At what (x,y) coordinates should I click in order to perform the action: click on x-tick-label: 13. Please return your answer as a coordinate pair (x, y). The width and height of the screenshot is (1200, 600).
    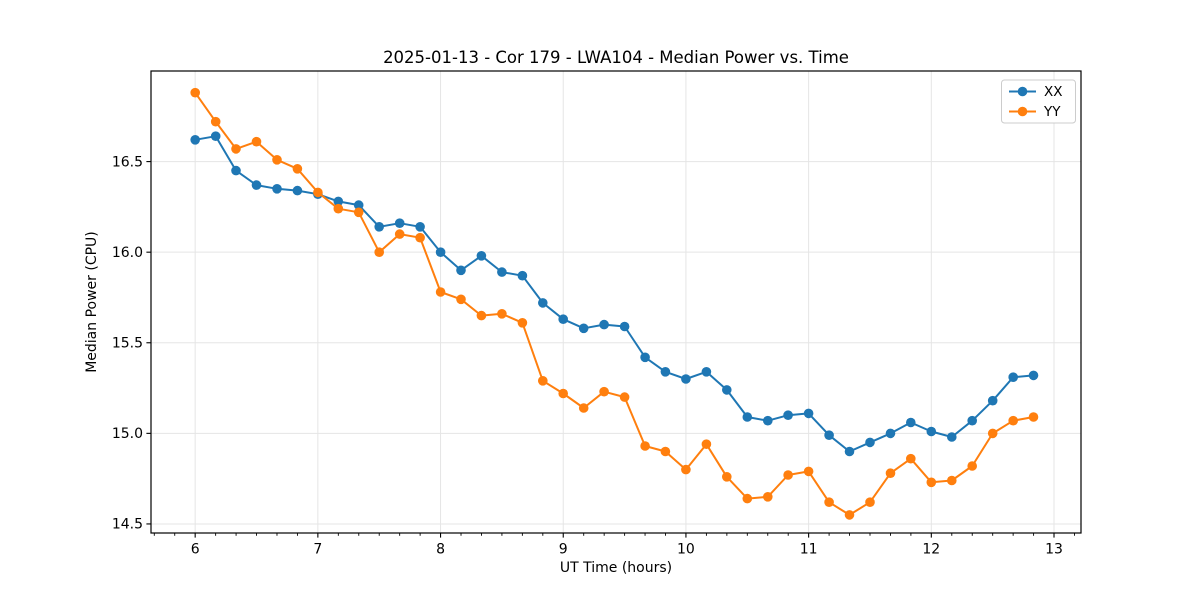
    Looking at the image, I should click on (1054, 550).